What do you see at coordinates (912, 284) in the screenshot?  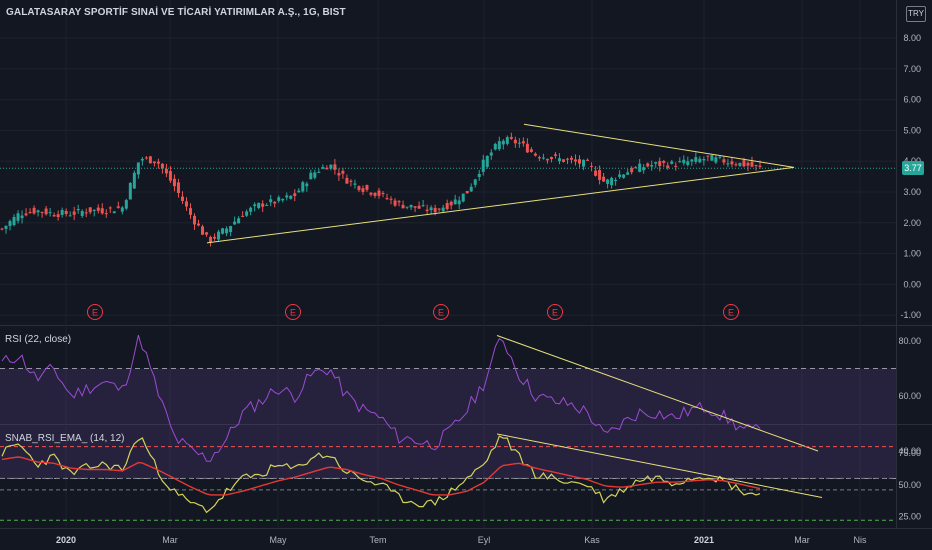 I see `price-tick-label: 0.00` at bounding box center [912, 284].